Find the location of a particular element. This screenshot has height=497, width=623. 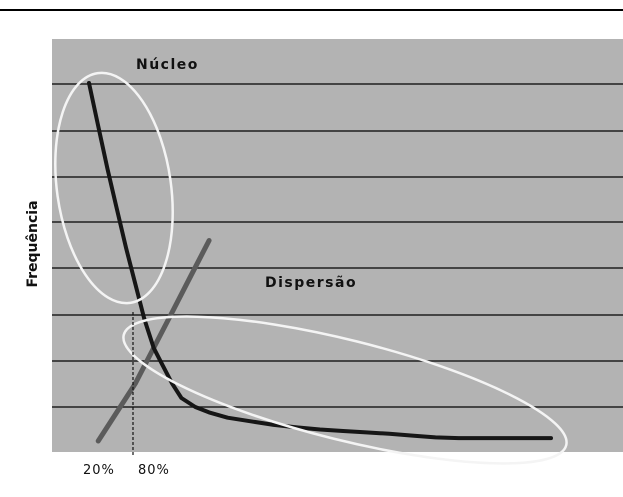

x-tick-label-20: 20% is located at coordinates (99, 470).